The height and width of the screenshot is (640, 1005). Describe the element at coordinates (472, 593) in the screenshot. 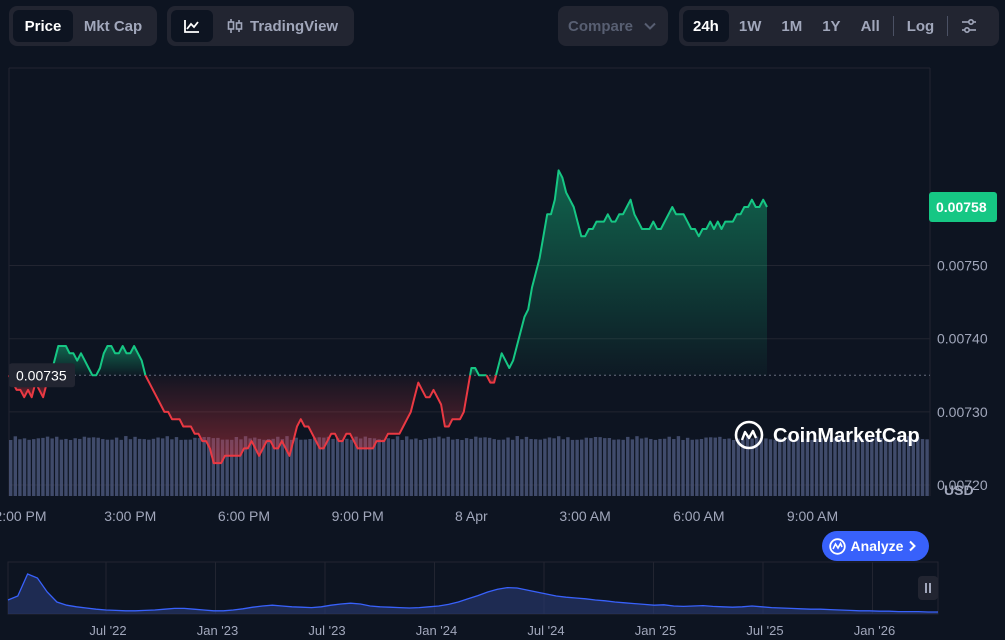

I see `navigator-line` at that location.